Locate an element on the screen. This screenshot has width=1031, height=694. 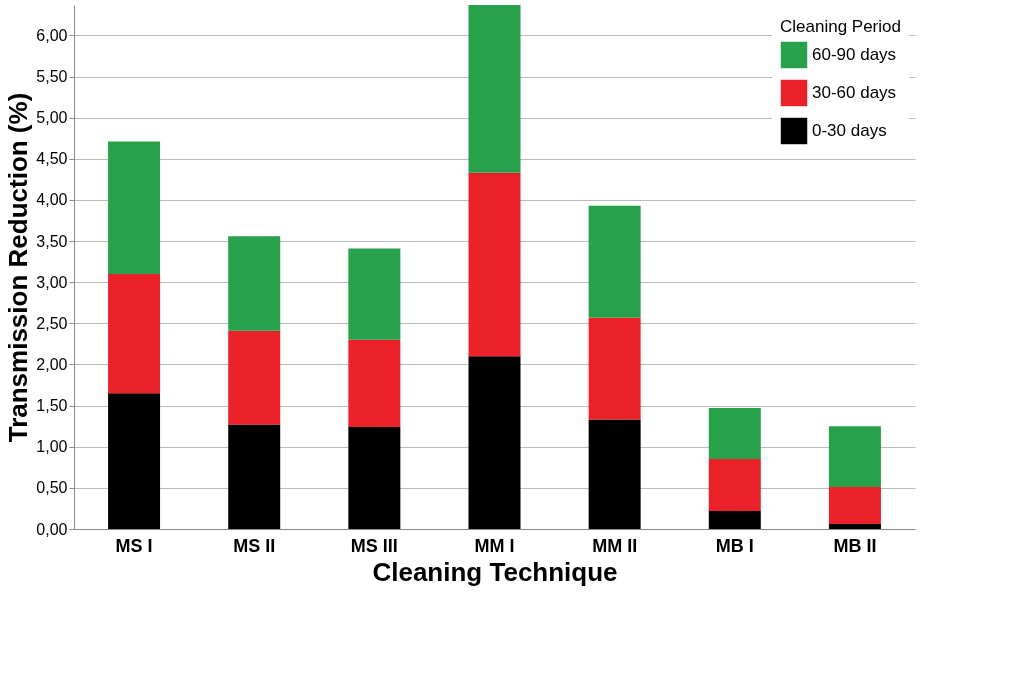
legend-title: Cleaning Period is located at coordinates (840, 26).